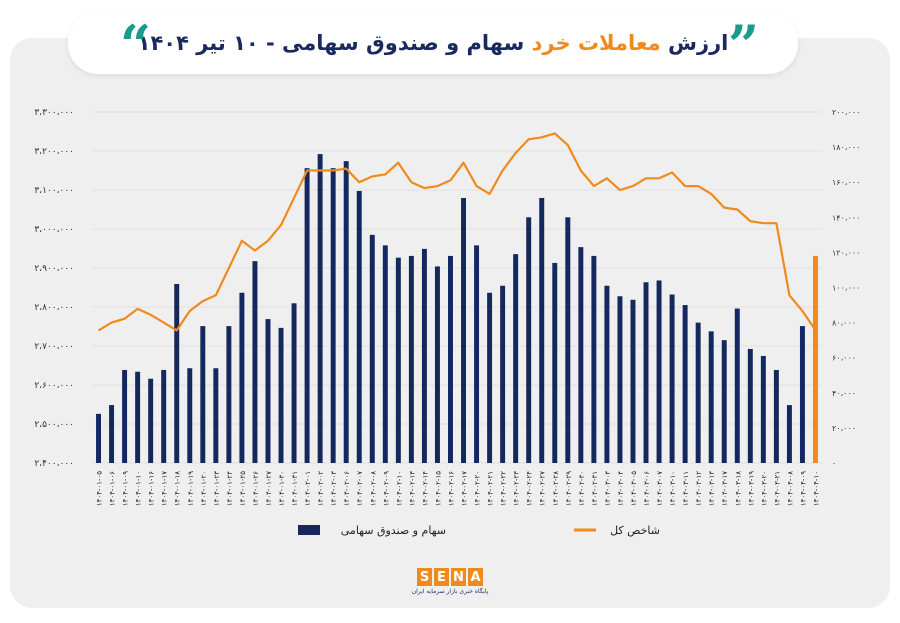  Describe the element at coordinates (699, 488) in the screenshot. I see `x-tick-label: ۱۴۰۴-۰۳-۱۲` at that location.